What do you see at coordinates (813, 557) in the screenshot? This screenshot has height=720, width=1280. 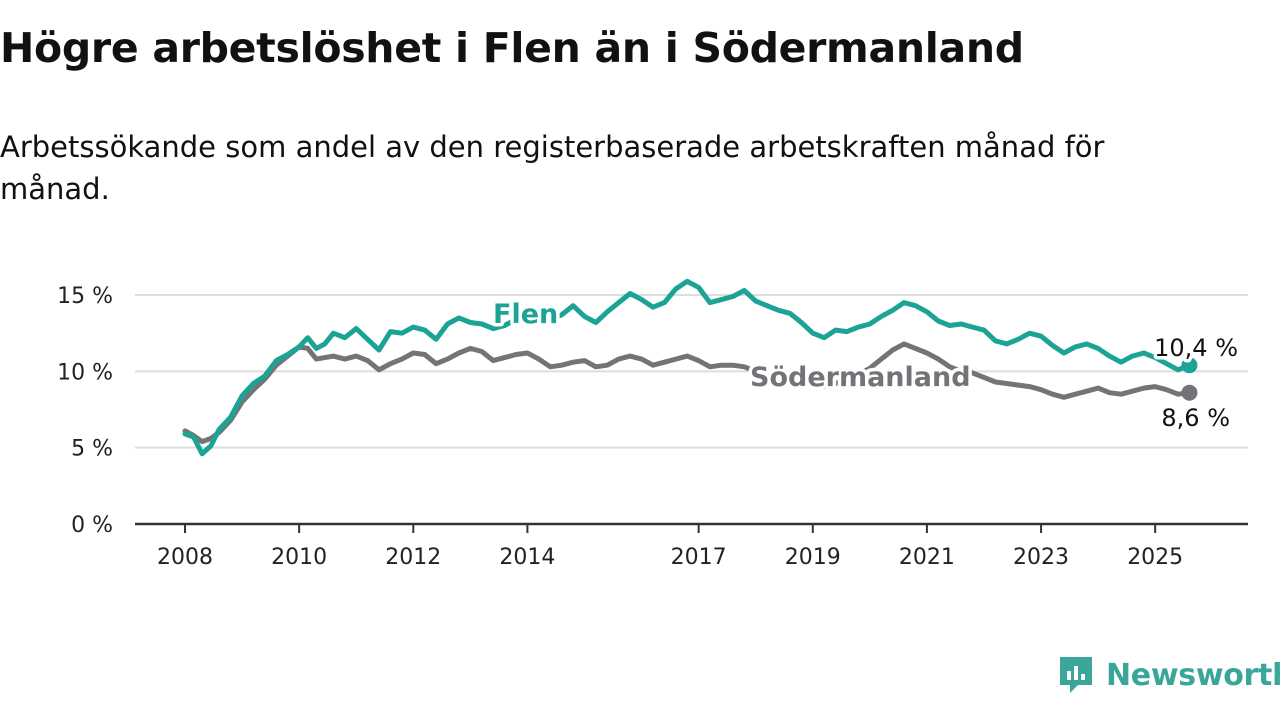 I see `x-tick-label: 2019` at bounding box center [813, 557].